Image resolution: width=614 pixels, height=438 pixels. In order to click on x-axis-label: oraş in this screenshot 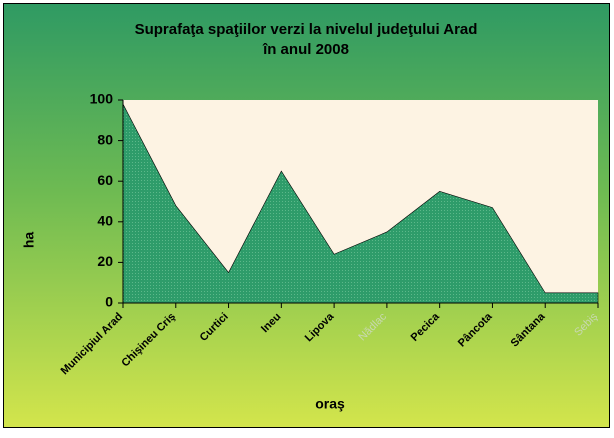, I will do `click(330, 404)`.